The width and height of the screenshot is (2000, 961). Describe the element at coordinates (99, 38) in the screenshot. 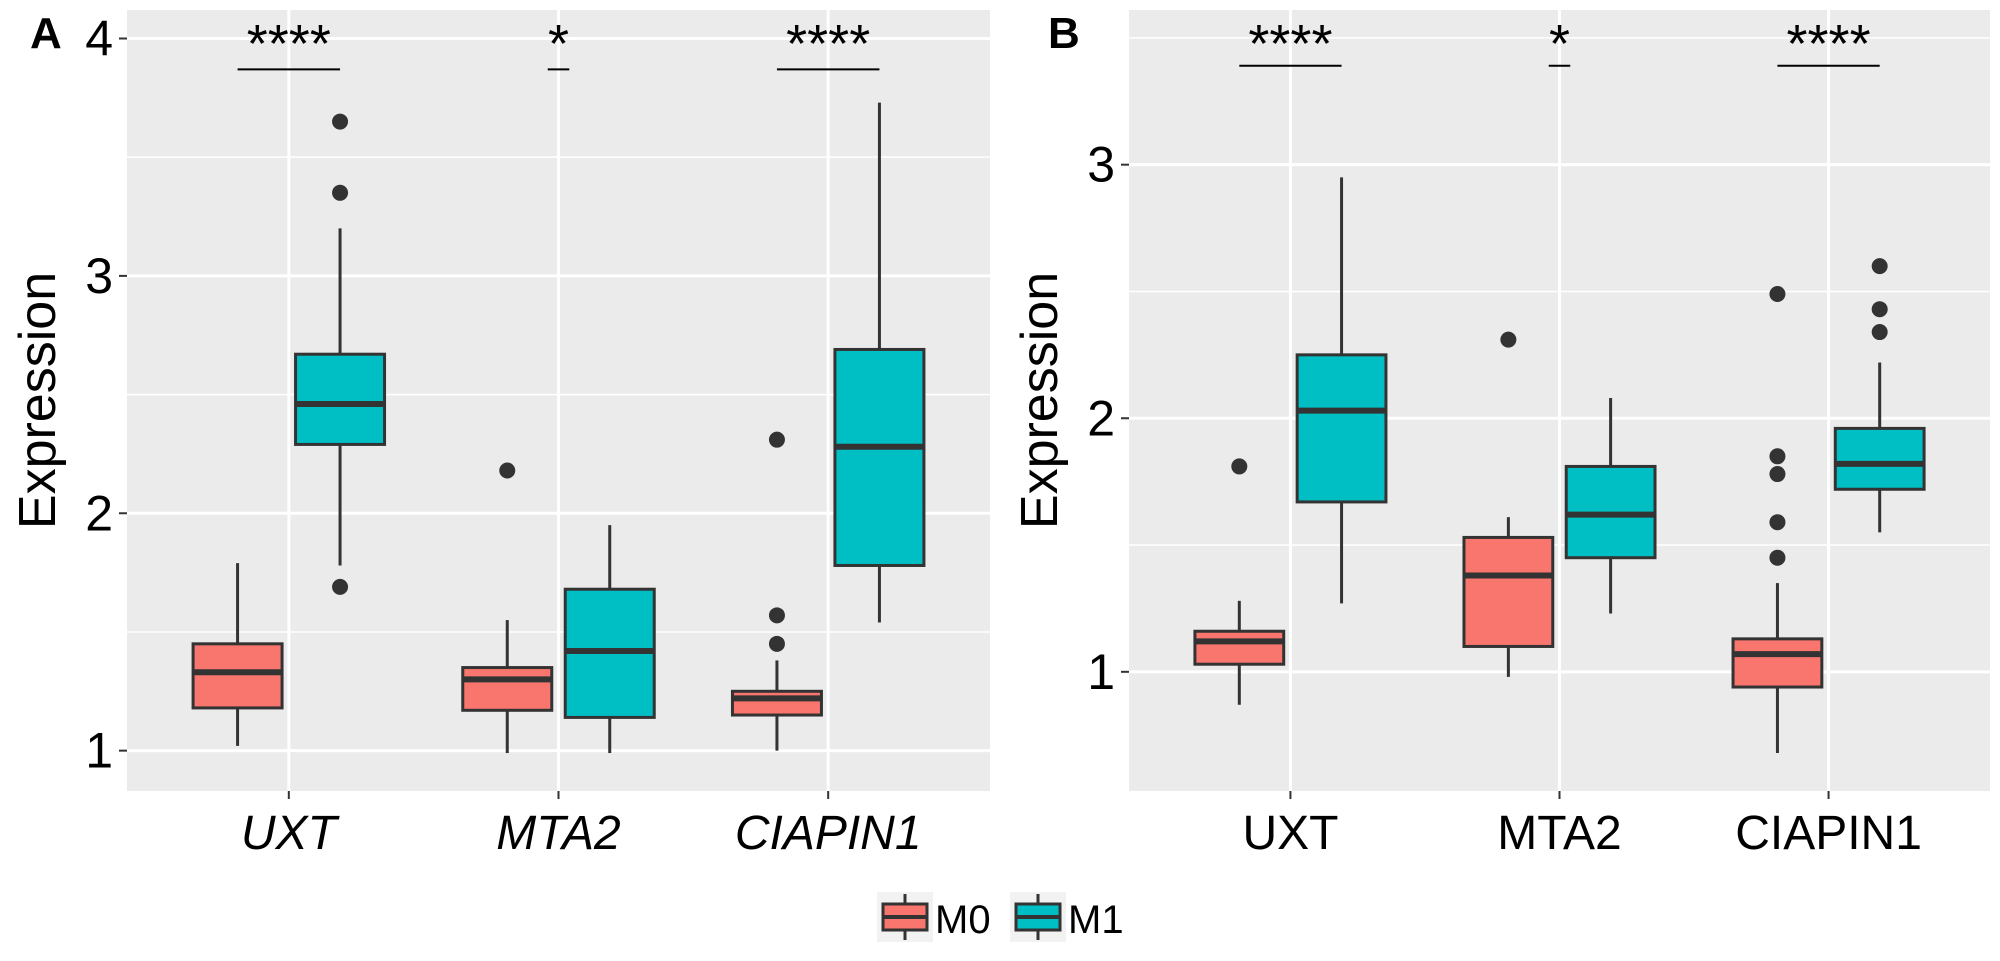

I see `y-tick-label: 4` at that location.